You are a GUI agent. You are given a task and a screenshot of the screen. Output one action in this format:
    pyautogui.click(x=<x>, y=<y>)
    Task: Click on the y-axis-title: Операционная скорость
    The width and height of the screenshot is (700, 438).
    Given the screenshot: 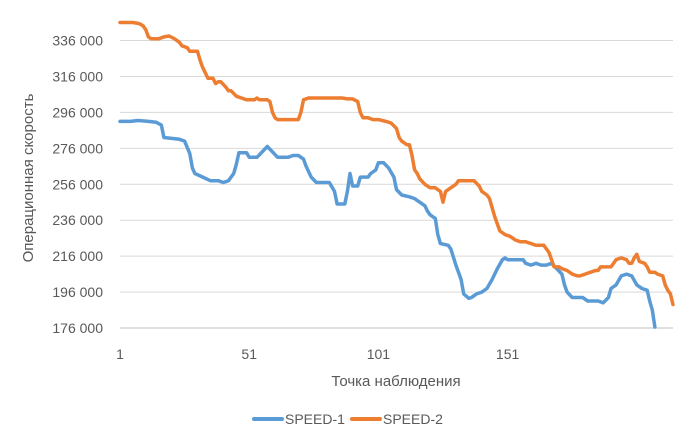 What is the action you would take?
    pyautogui.click(x=28, y=177)
    